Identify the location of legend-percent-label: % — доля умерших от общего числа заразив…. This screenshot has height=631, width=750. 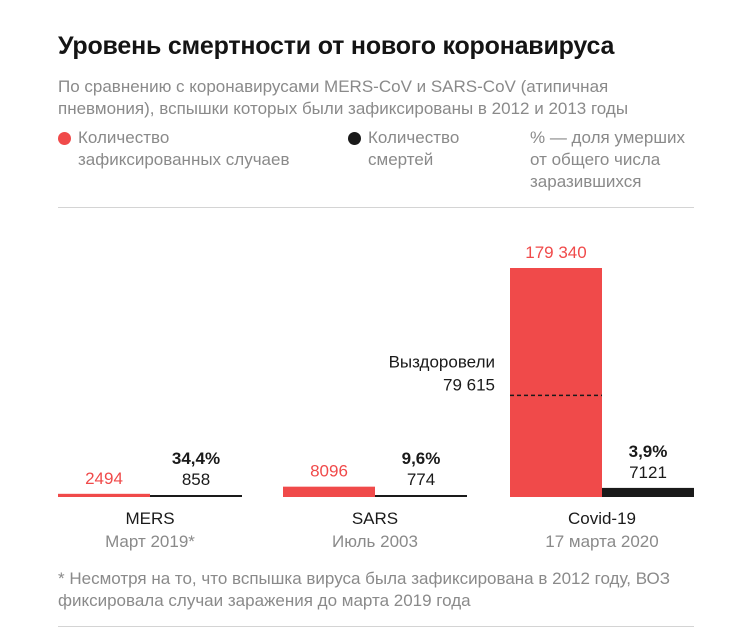
(607, 159).